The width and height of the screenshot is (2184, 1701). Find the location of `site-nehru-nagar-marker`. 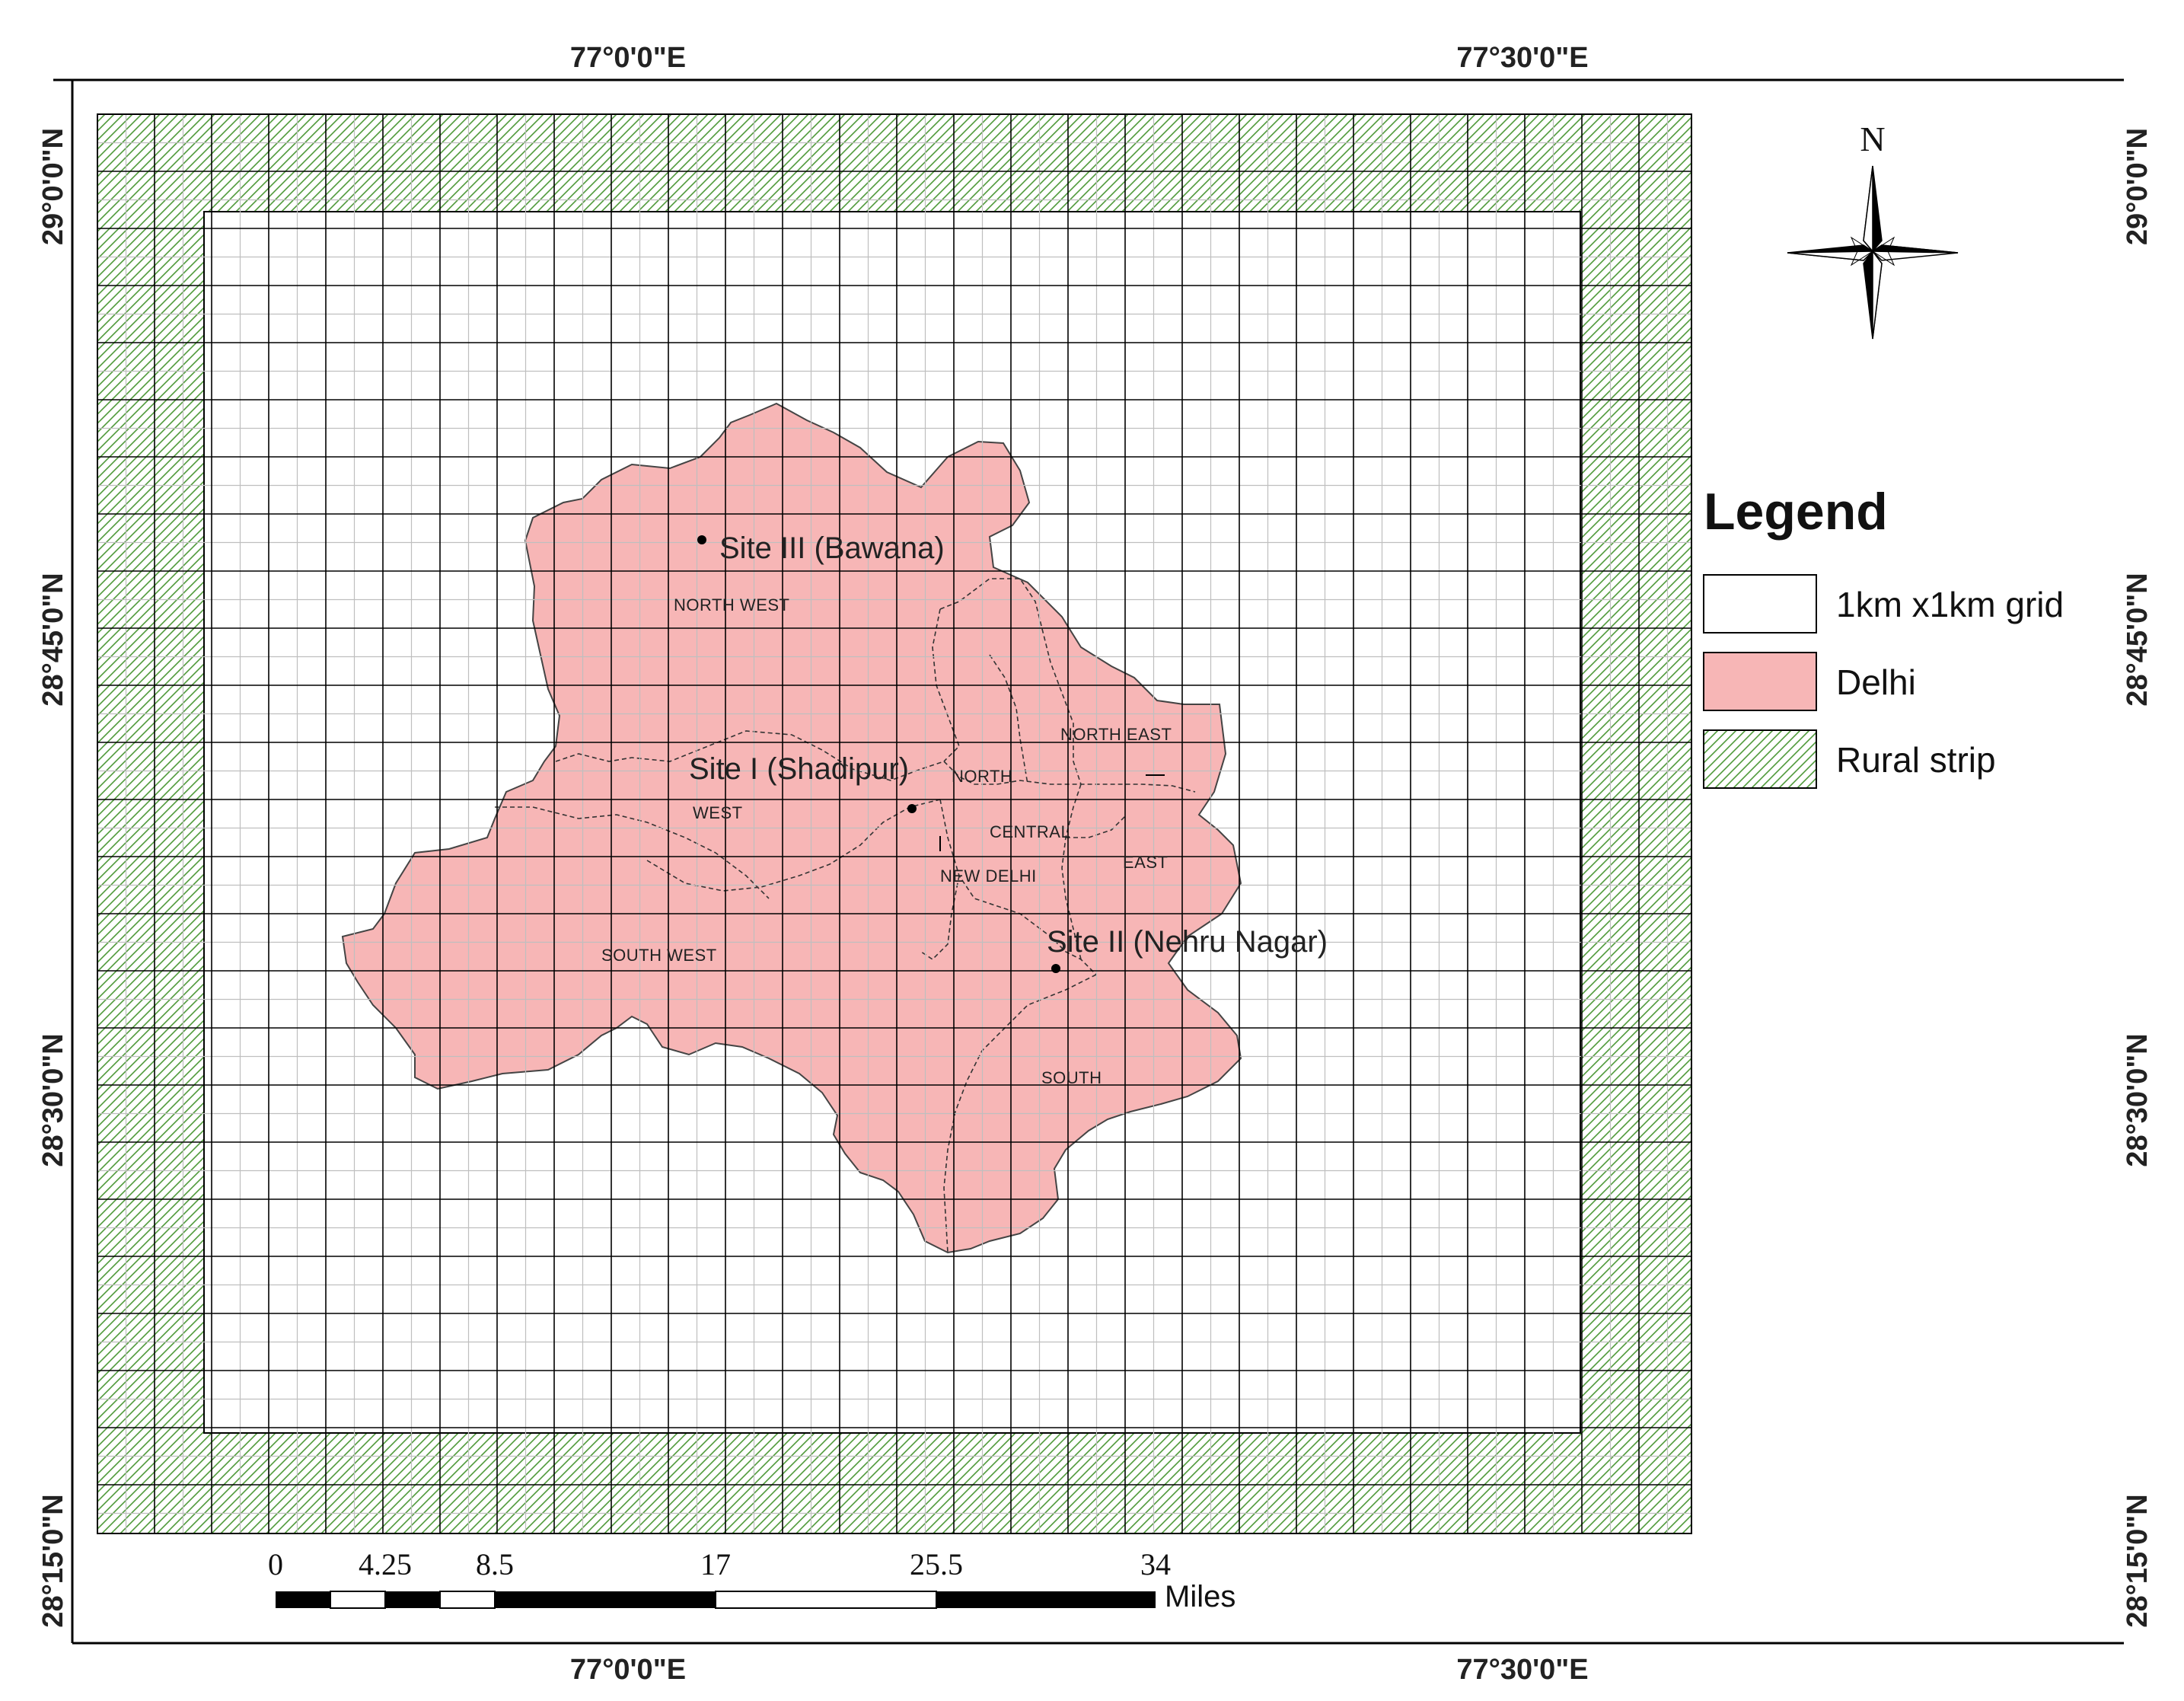

site-nehru-nagar-marker is located at coordinates (1055, 968).